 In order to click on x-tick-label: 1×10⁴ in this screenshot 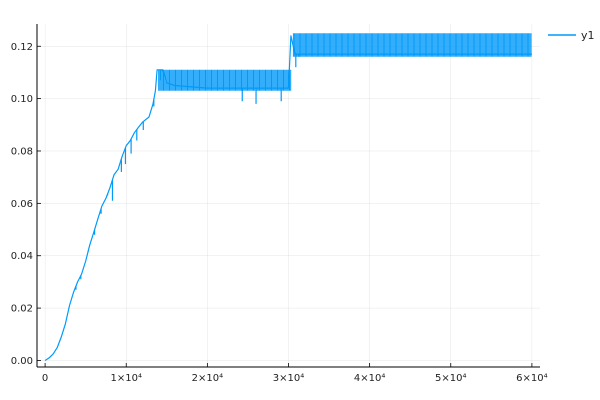, I will do `click(125, 378)`.